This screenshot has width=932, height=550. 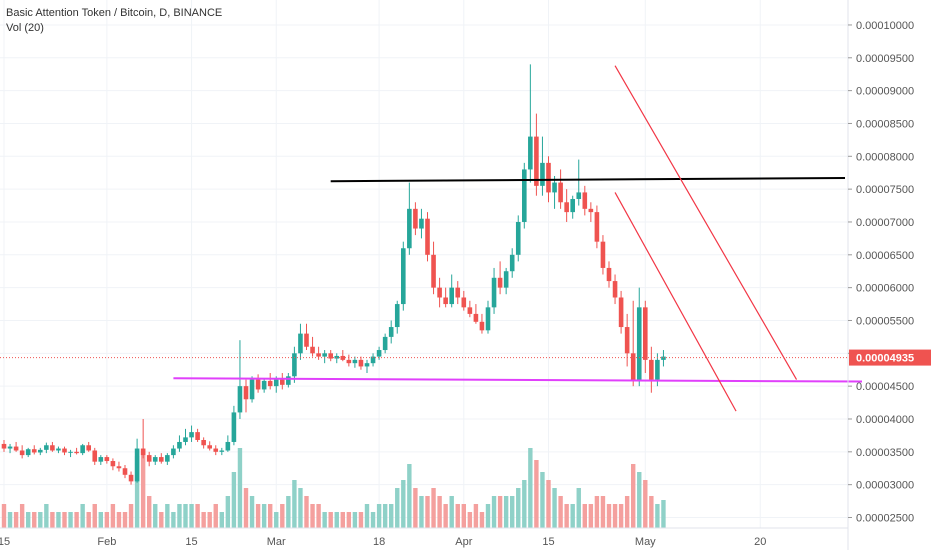 What do you see at coordinates (424, 537) in the screenshot?
I see `time-axis: 15 Feb 15 Mar 18 Apr 15 May 20` at bounding box center [424, 537].